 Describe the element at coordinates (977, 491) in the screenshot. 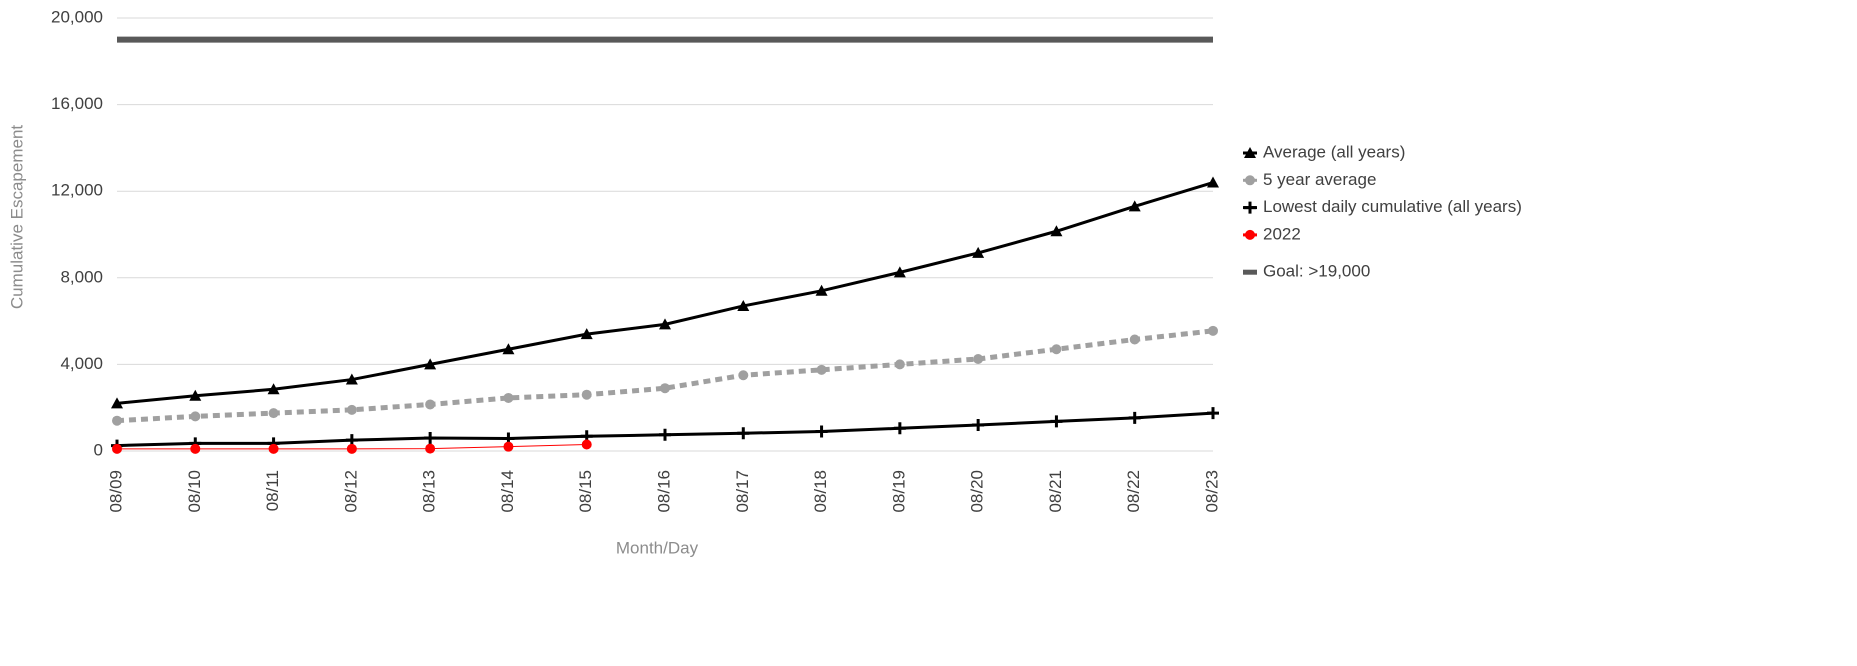

I see `x-tick-label: 08/20` at that location.